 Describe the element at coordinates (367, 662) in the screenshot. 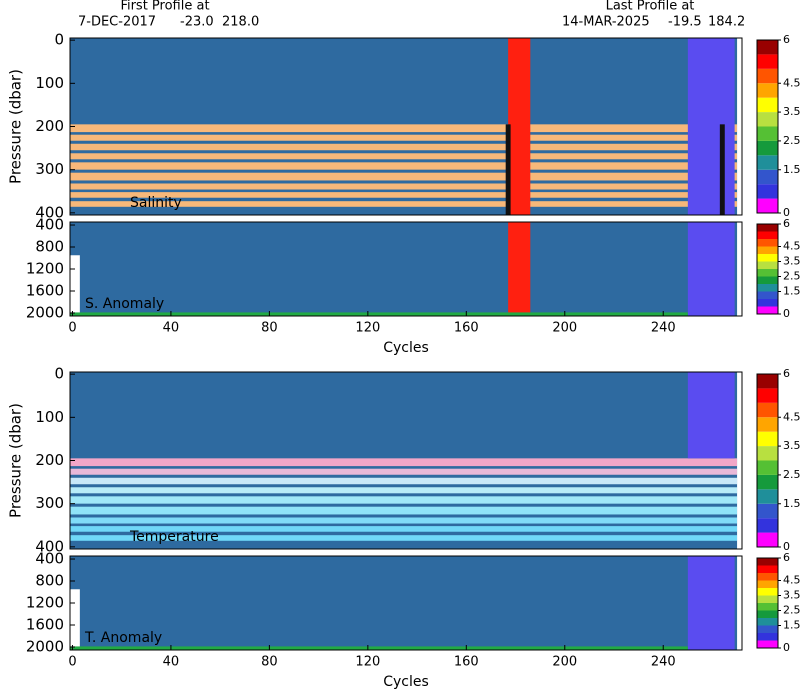

I see `x-tick-label: 120` at that location.